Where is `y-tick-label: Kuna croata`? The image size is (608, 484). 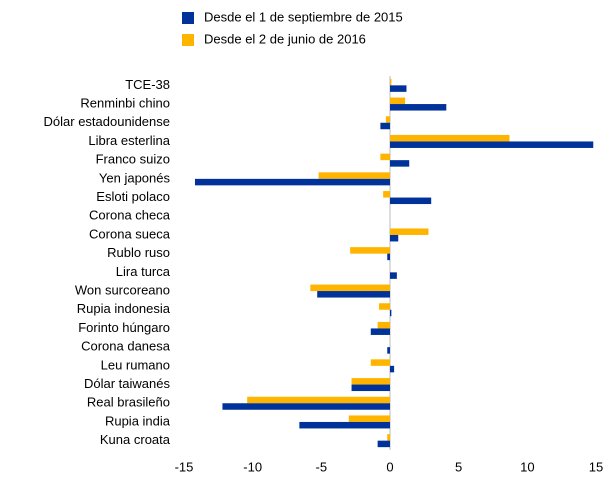
y-tick-label: Kuna croata is located at coordinates (135, 439).